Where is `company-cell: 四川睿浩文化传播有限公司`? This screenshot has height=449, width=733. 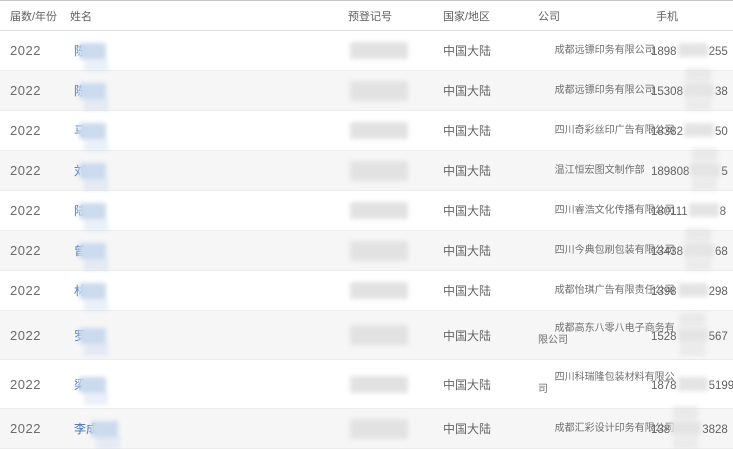 company-cell: 四川睿浩文化传播有限公司 is located at coordinates (606, 211).